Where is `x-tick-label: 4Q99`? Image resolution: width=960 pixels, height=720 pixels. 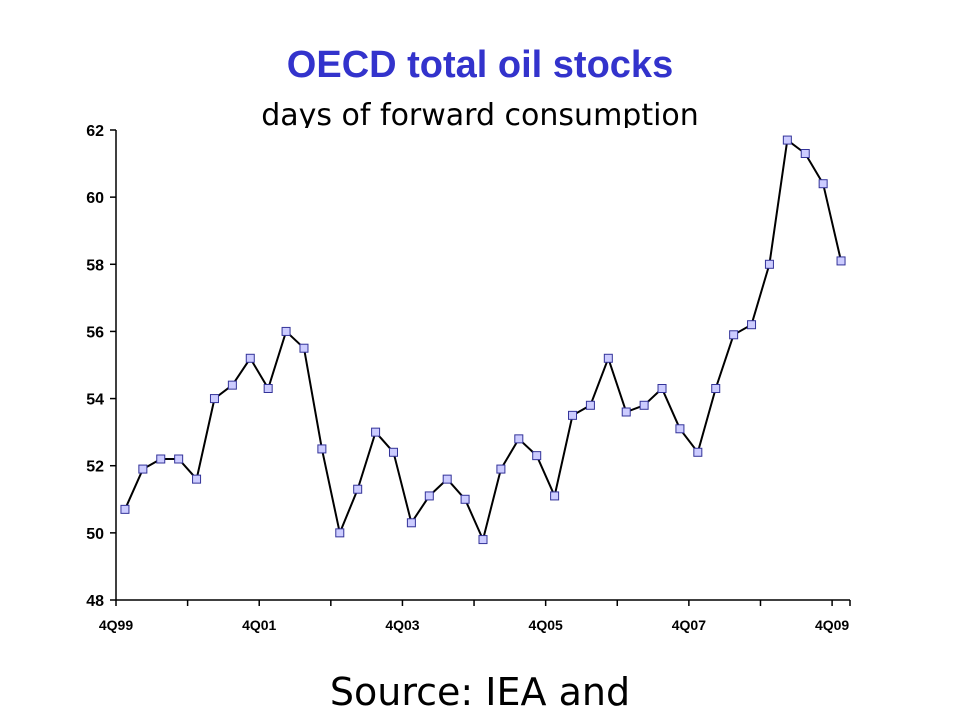
x-tick-label: 4Q99 is located at coordinates (116, 625).